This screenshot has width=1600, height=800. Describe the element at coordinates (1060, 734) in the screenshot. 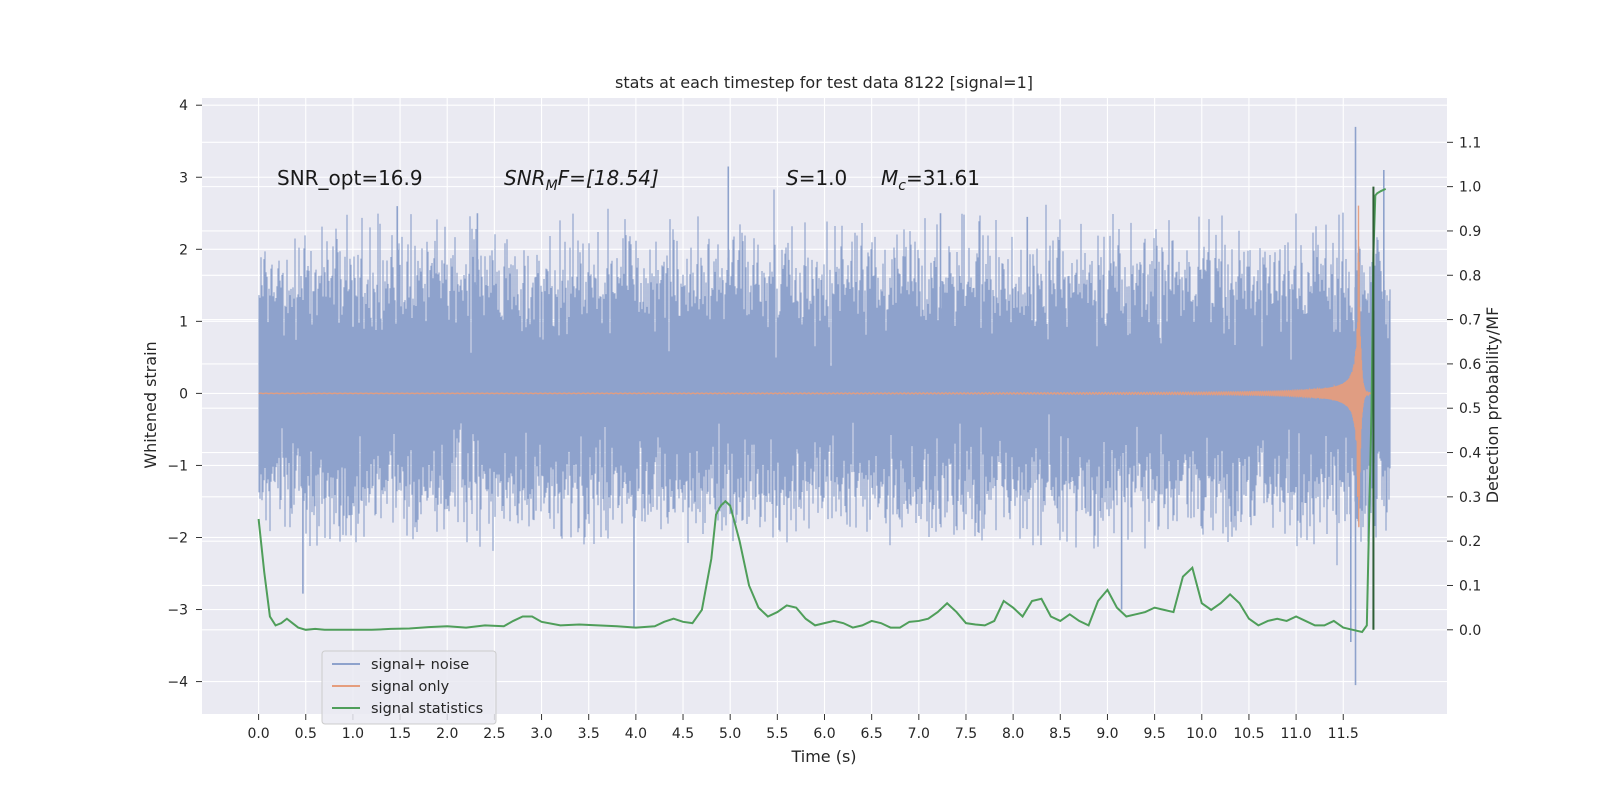

I see `x-tick-label: 8.5` at that location.